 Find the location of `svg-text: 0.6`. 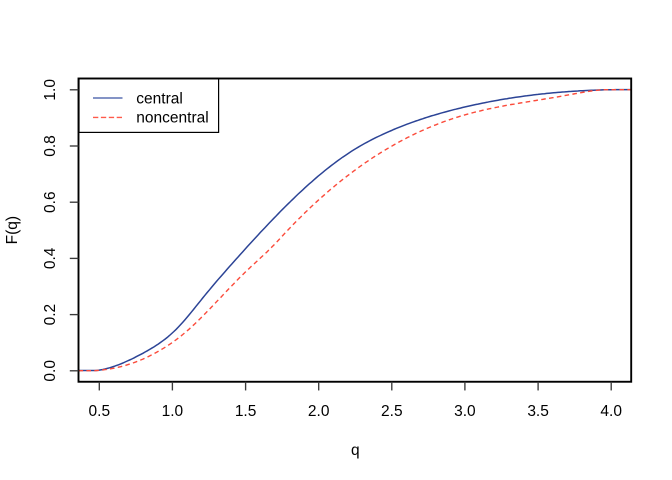

svg-text: 0.6 is located at coordinates (50, 202).